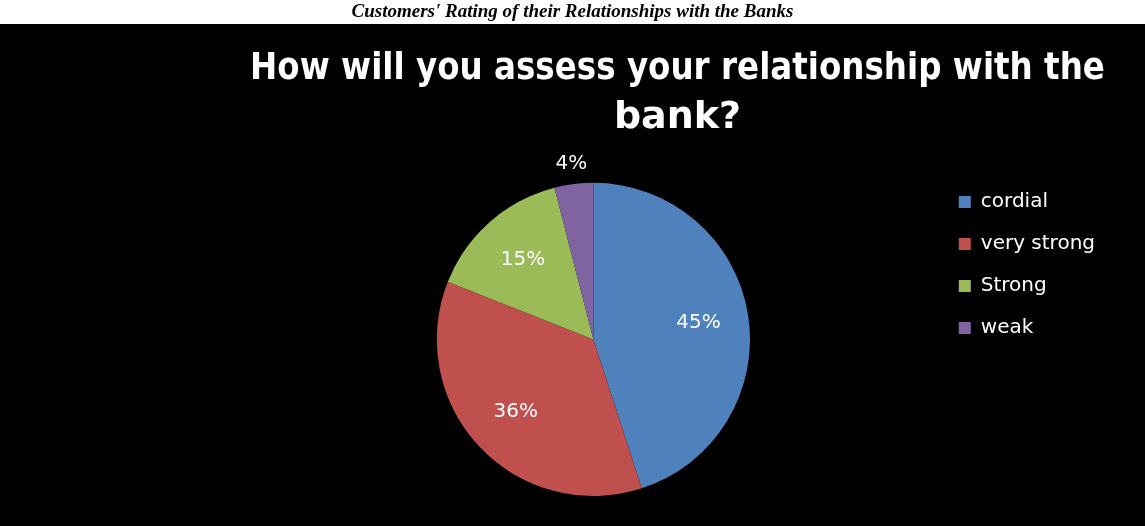 This screenshot has height=526, width=1145. I want to click on legend-label: very strong, so click(1038, 242).